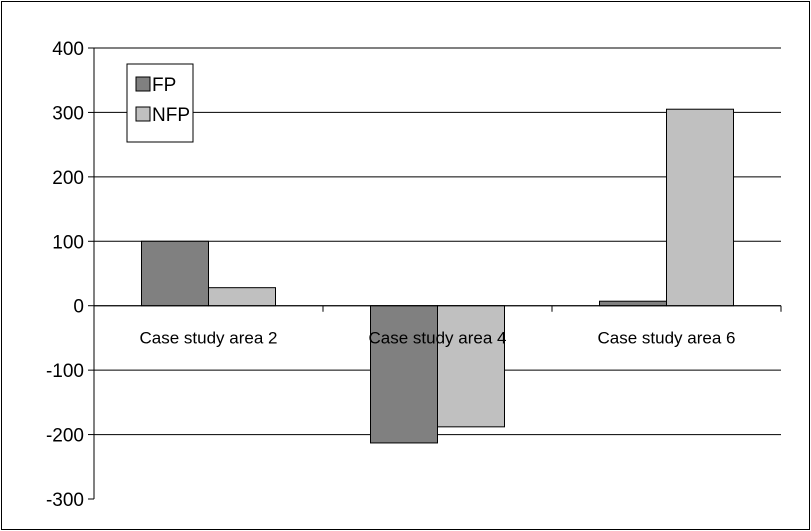  I want to click on y-tick-label: 200, so click(68, 178).